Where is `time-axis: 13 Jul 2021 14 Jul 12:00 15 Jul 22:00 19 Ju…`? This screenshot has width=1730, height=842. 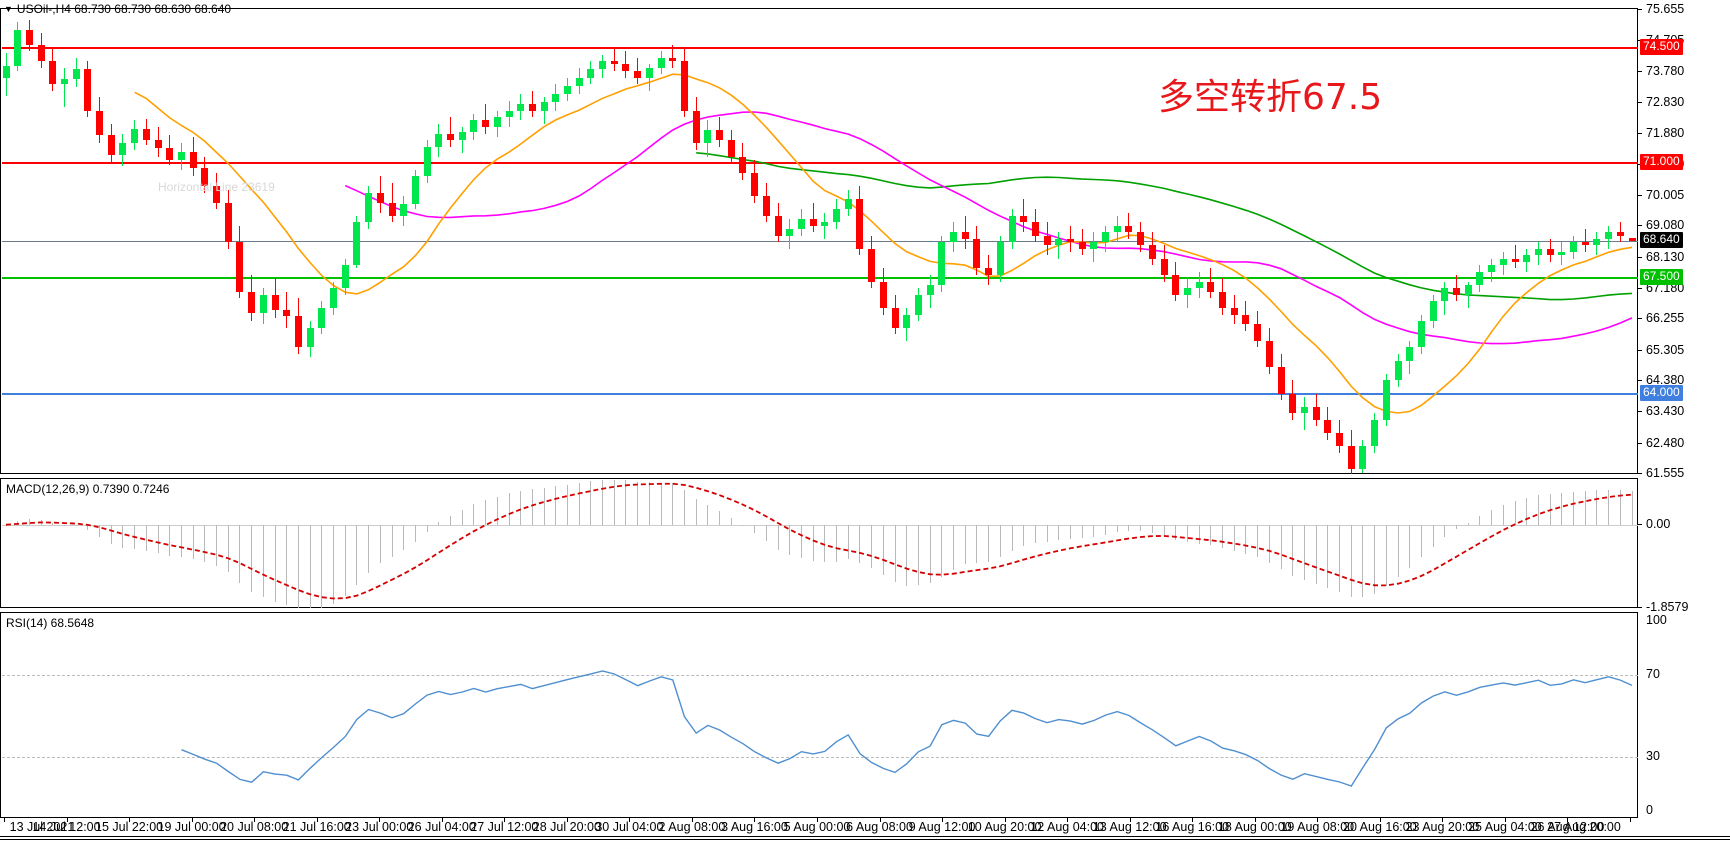
time-axis: 13 Jul 2021 14 Jul 12:00 15 Jul 22:00 19 Ju… is located at coordinates (819, 830).